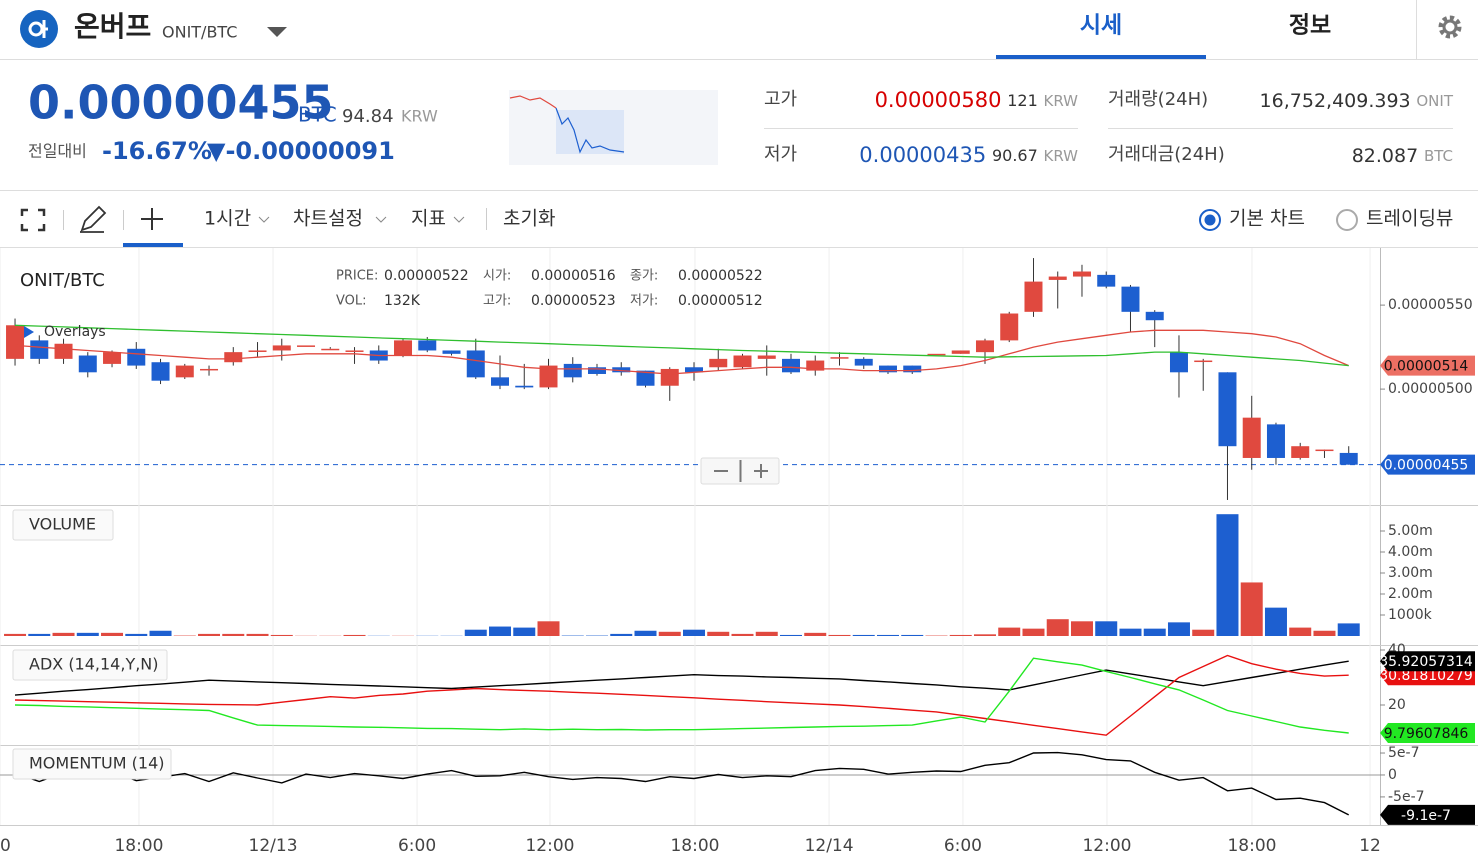 The image size is (1478, 867). I want to click on last-price: 0.00000455, so click(181, 103).